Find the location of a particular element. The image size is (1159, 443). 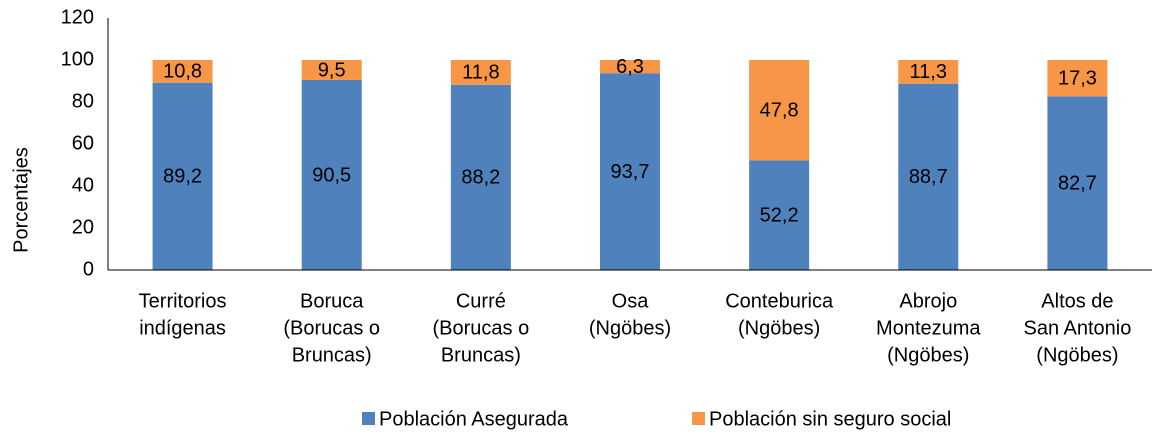

data-label: 89,2 is located at coordinates (182, 177).